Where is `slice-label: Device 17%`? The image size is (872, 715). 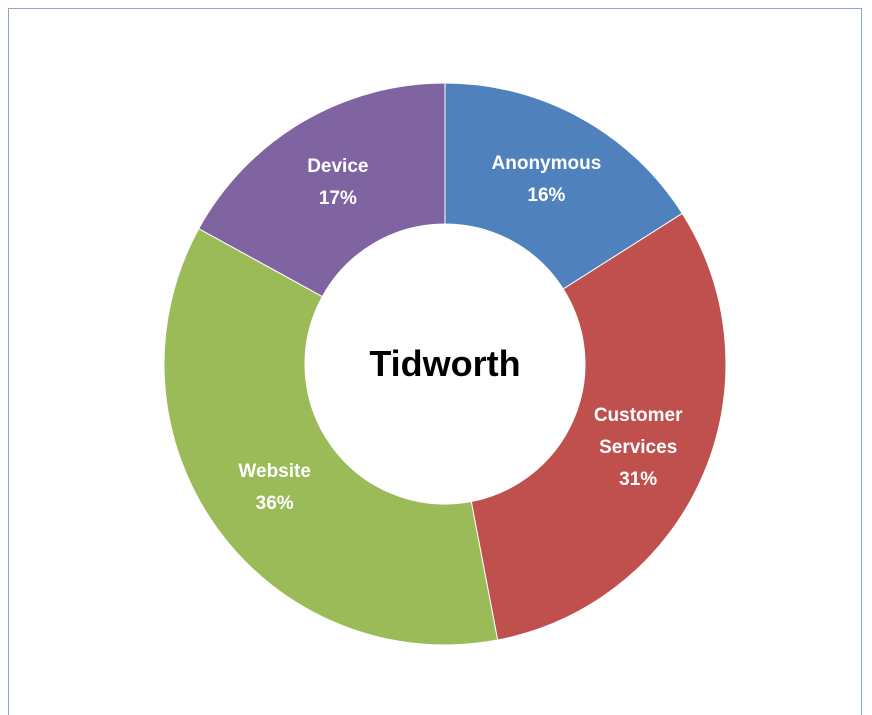
slice-label: Device 17% is located at coordinates (338, 183).